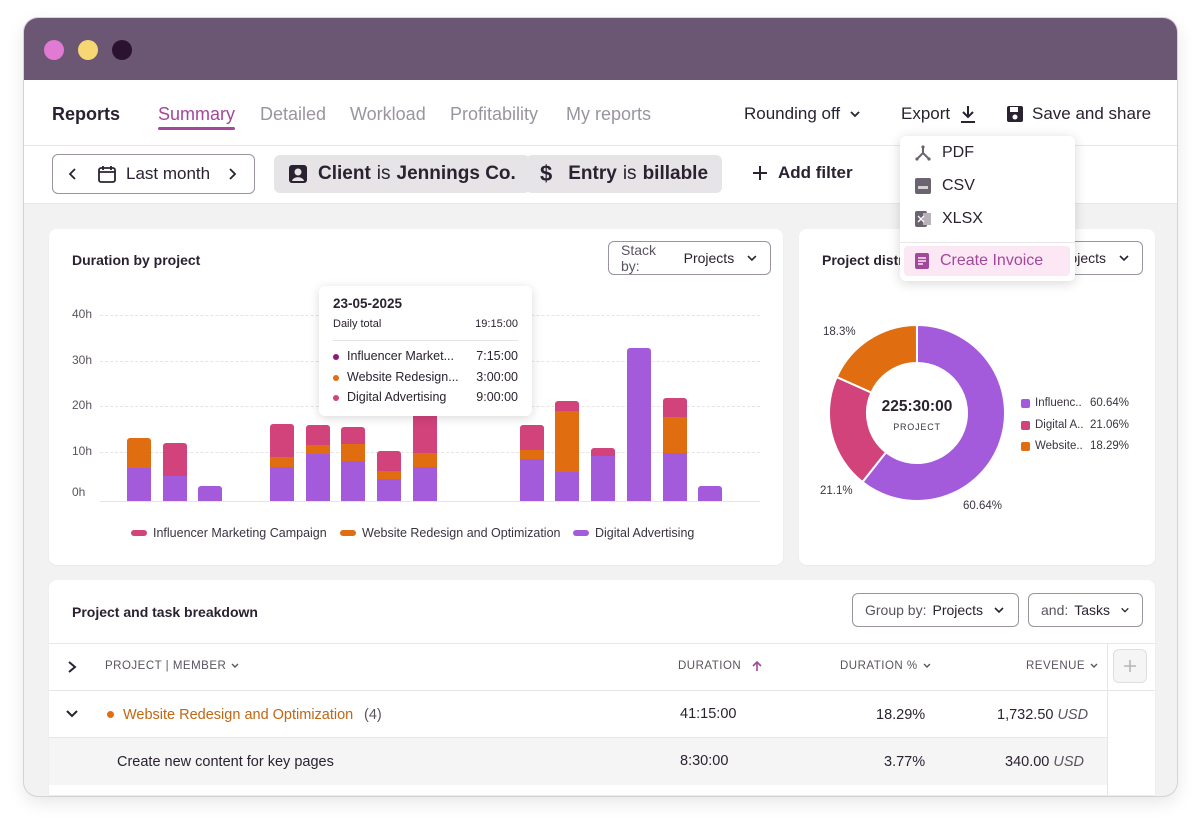  I want to click on add-filter-button: Add filter, so click(802, 173).